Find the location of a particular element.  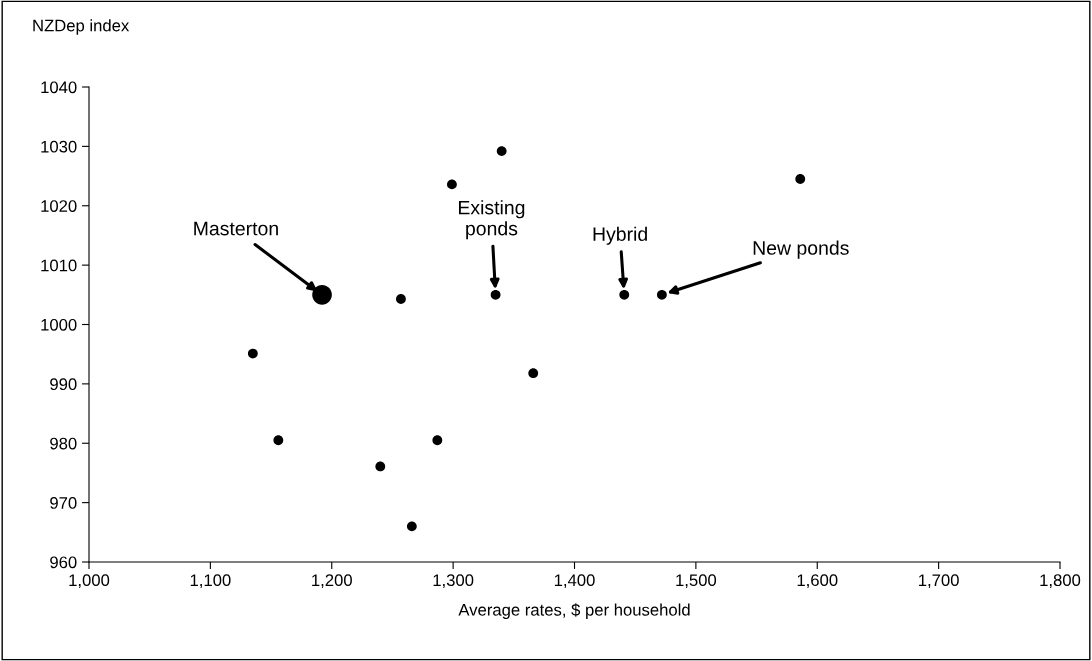

y-tick-label: 960 is located at coordinates (63, 562).